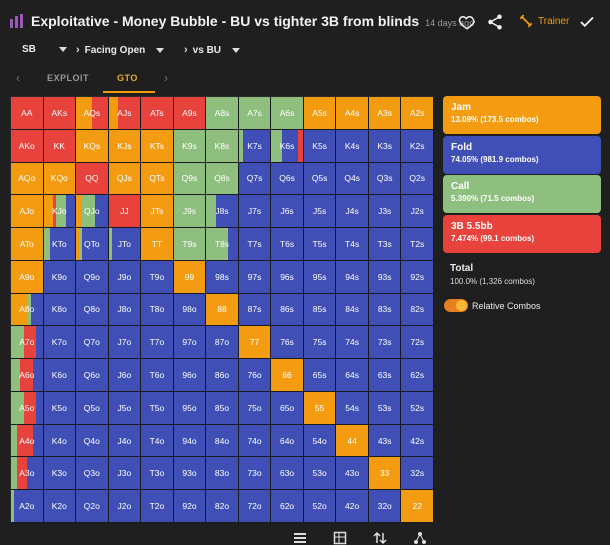 This screenshot has height=545, width=610. Describe the element at coordinates (255, 212) in the screenshot. I see `hand-cell-J7s: J7s` at that location.